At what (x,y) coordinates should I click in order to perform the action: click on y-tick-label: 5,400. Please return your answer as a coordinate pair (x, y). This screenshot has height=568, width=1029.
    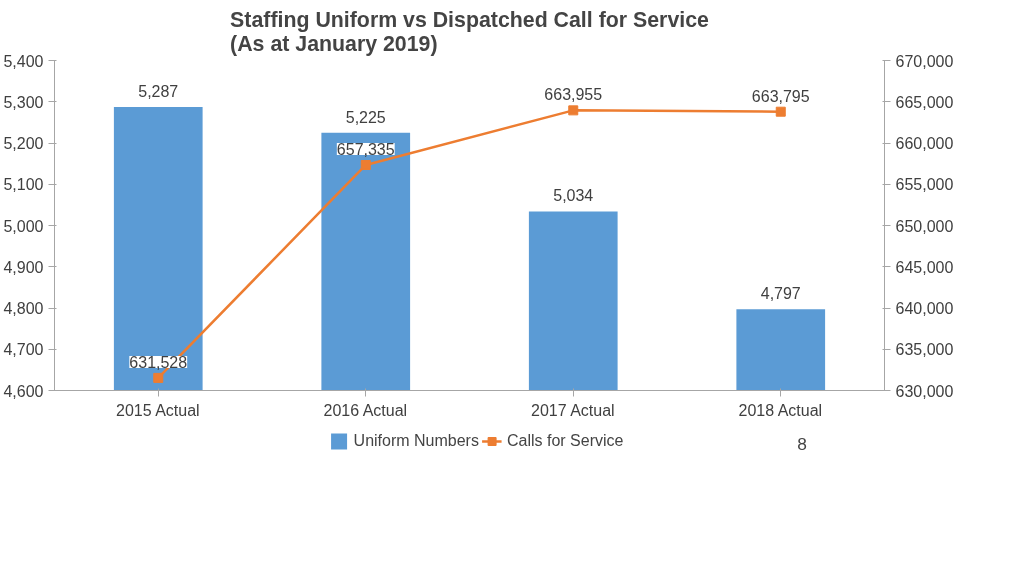
    Looking at the image, I should click on (23, 61).